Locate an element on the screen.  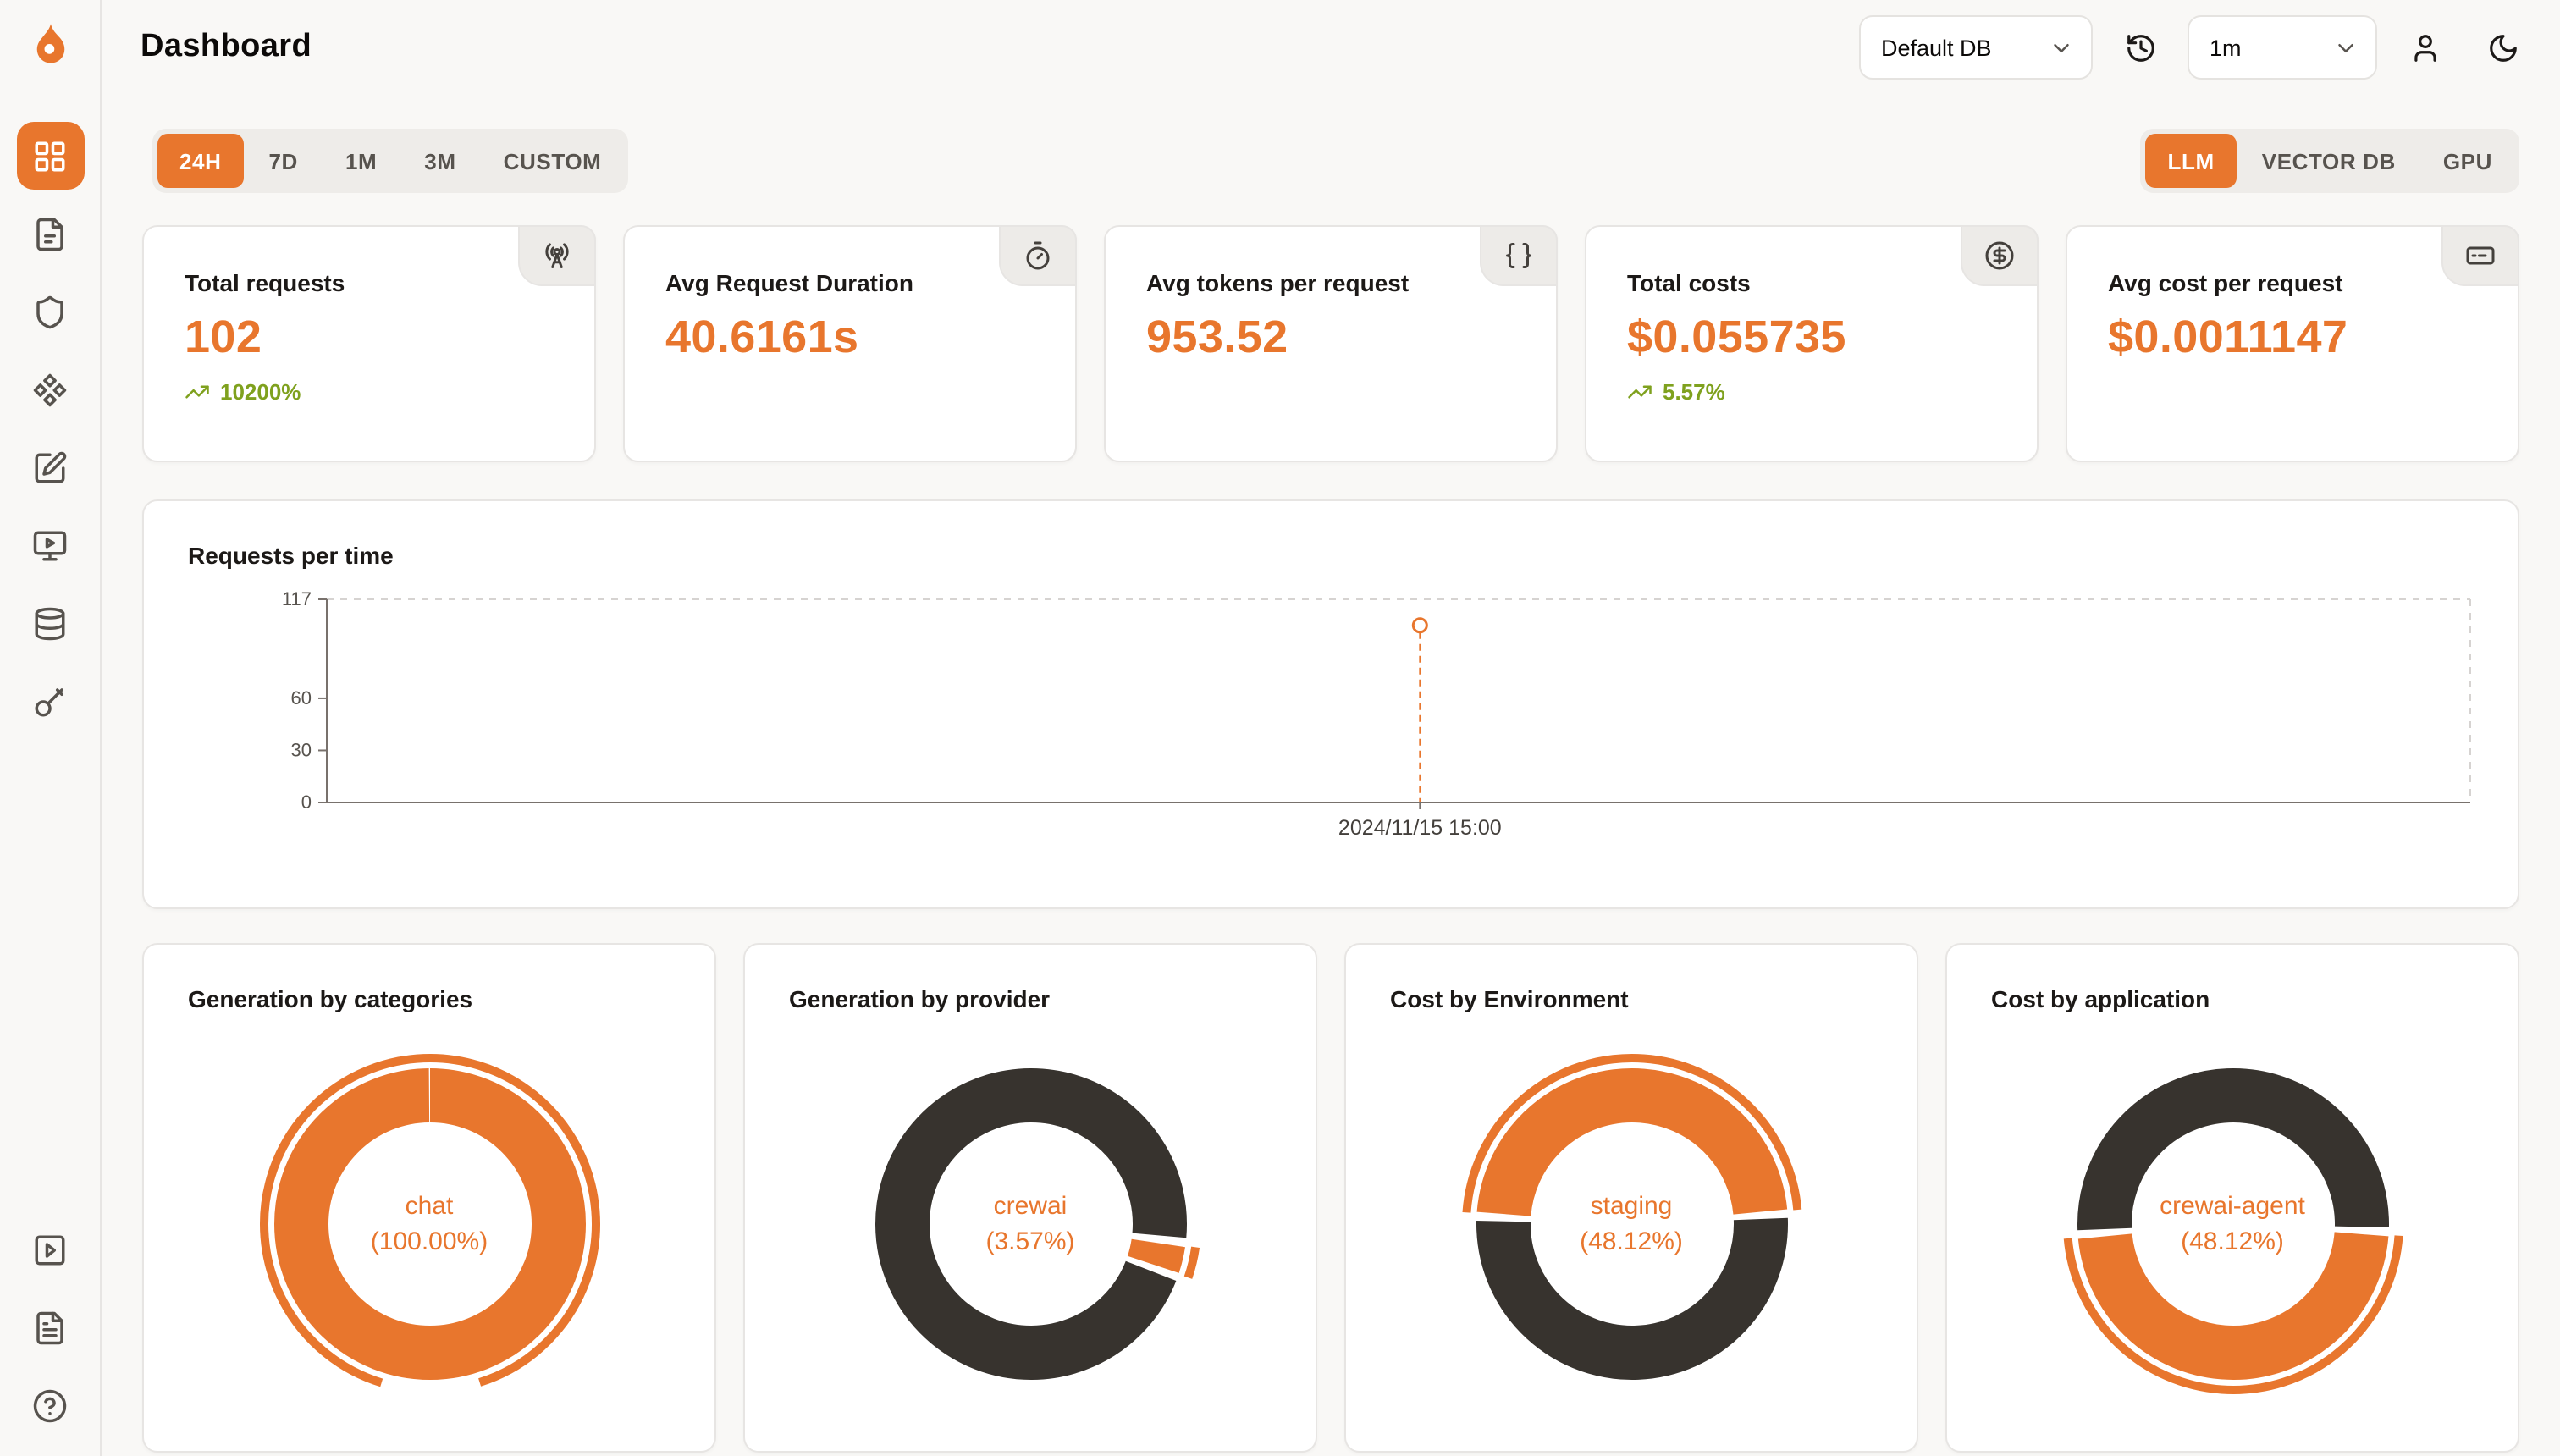
circle-dollar-icon is located at coordinates (2000, 256).